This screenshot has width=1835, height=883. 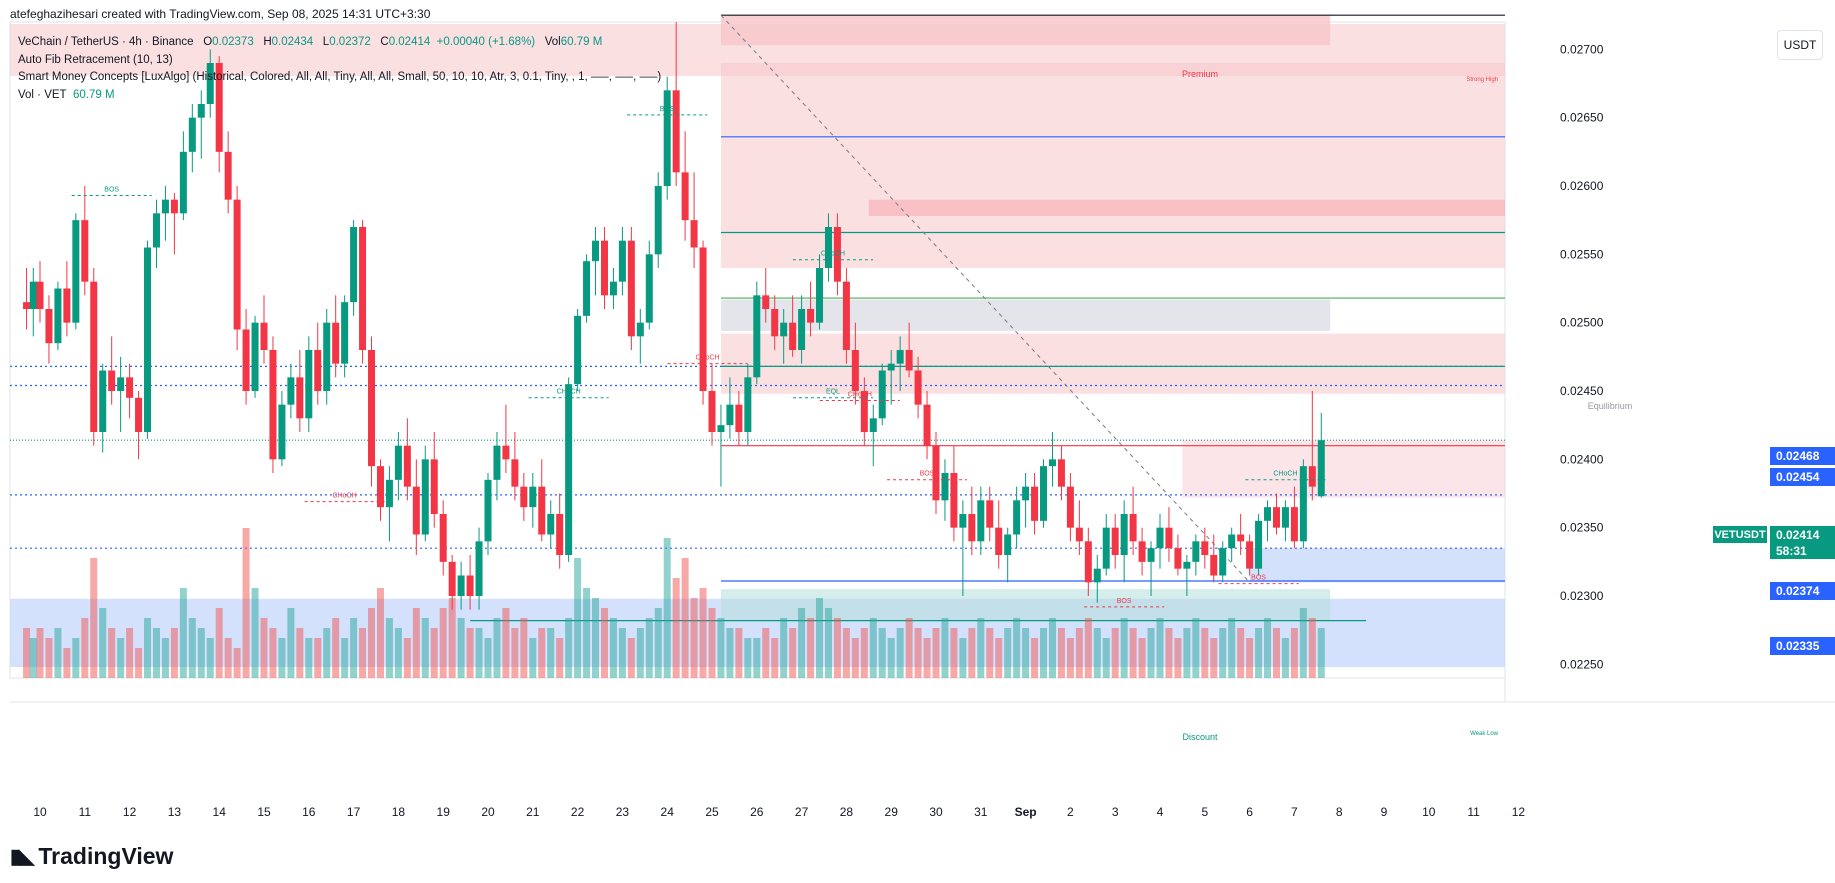 I want to click on vol-value: 60.79 M, so click(x=581, y=42).